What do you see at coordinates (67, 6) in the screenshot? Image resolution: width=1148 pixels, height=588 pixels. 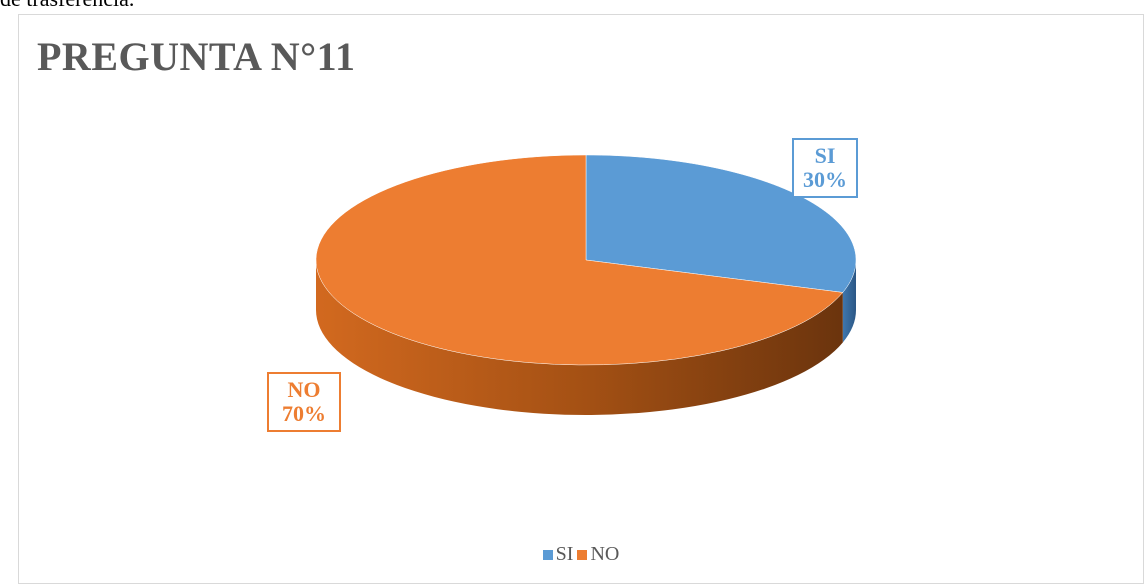 I see `document-text-fragment: de trasferencia.` at bounding box center [67, 6].